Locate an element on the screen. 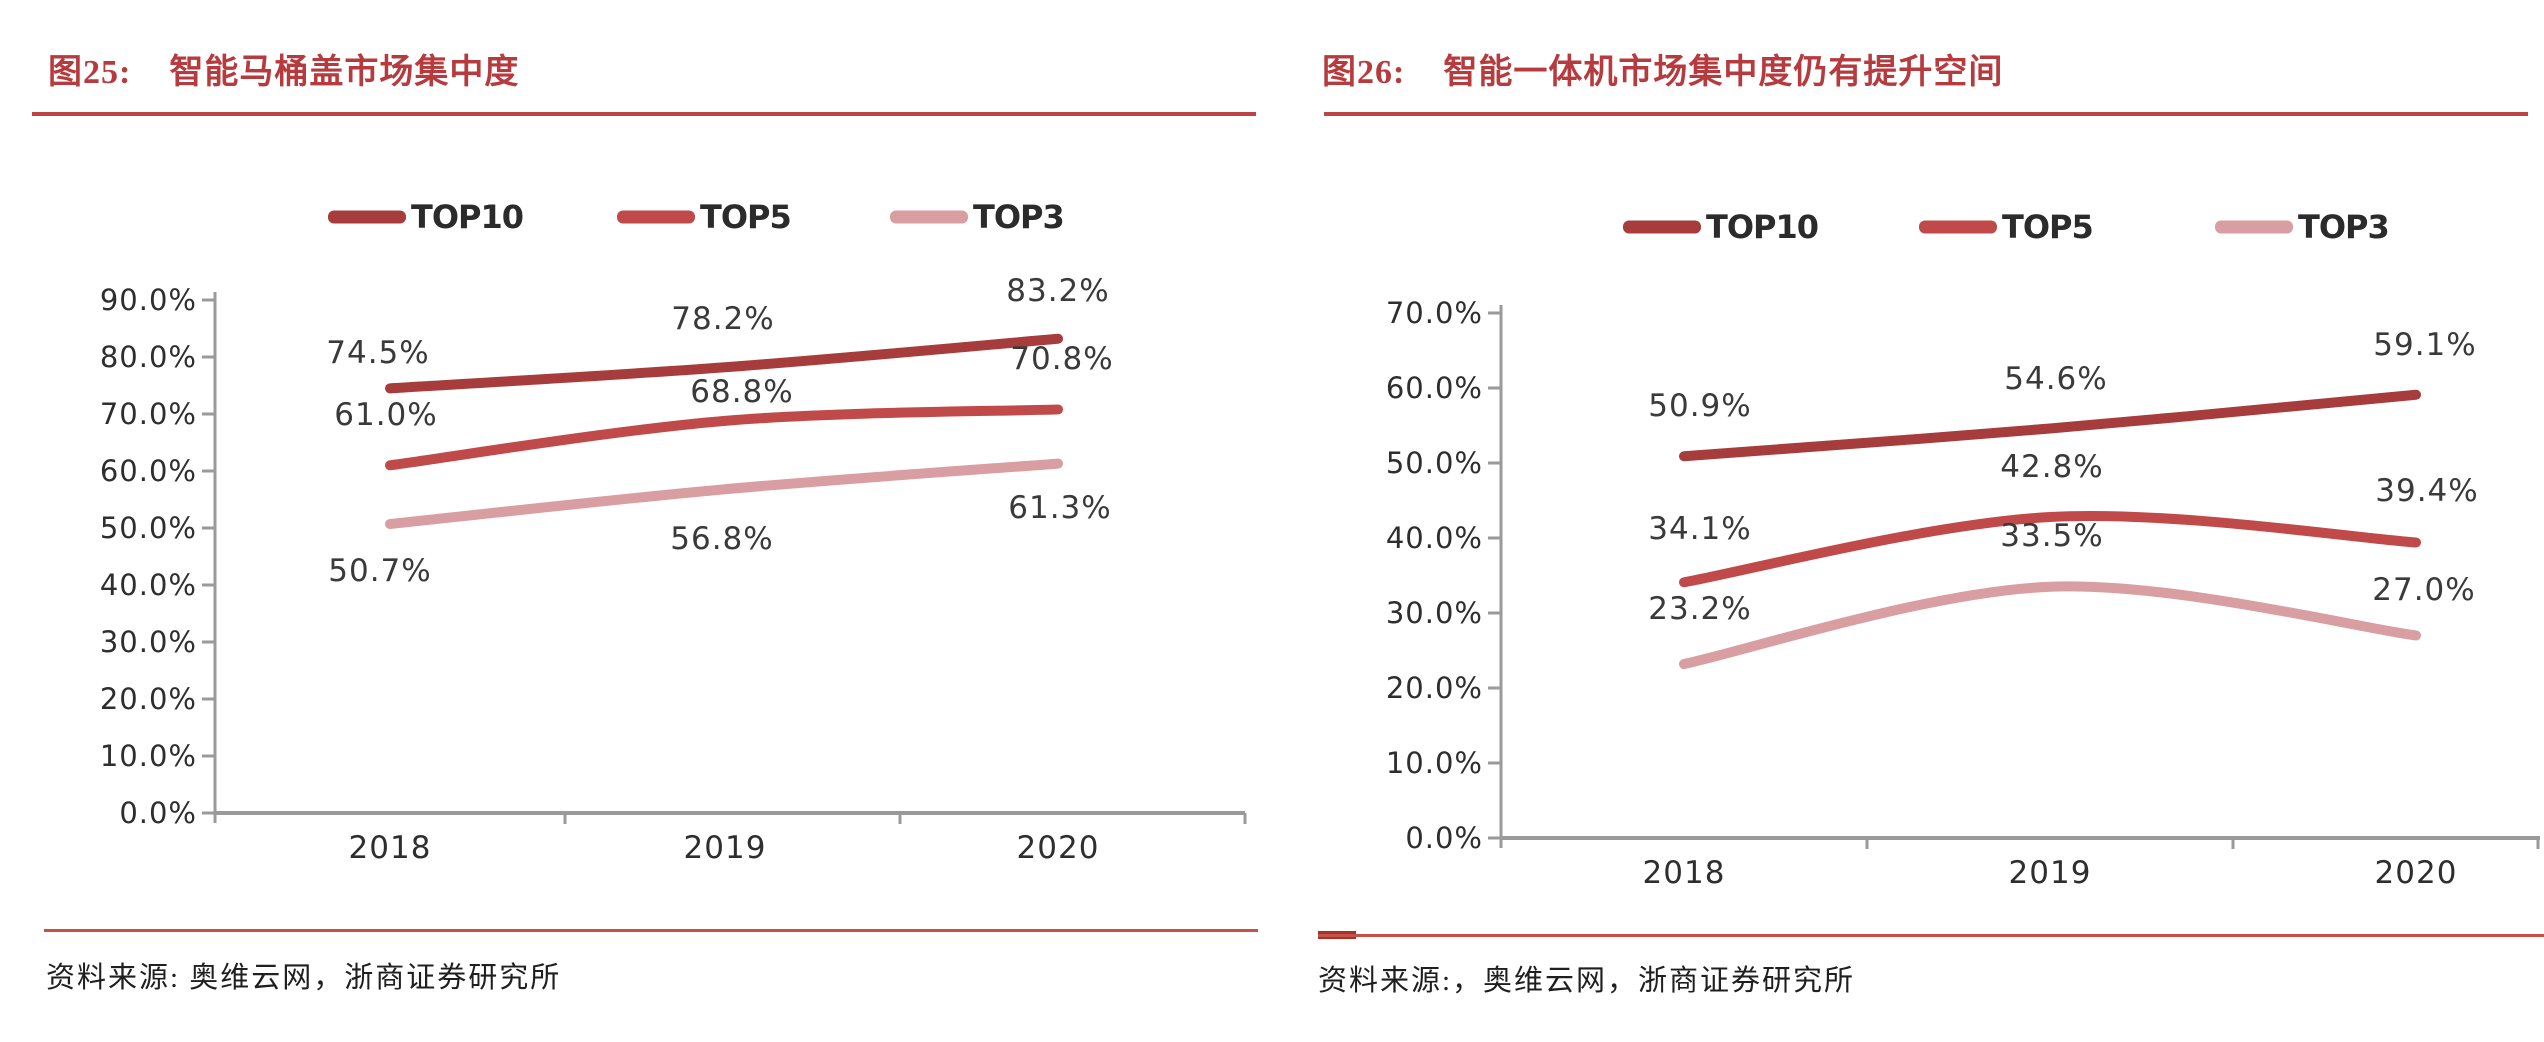  fig26-y-tick-label: 10.0% is located at coordinates (1434, 763).